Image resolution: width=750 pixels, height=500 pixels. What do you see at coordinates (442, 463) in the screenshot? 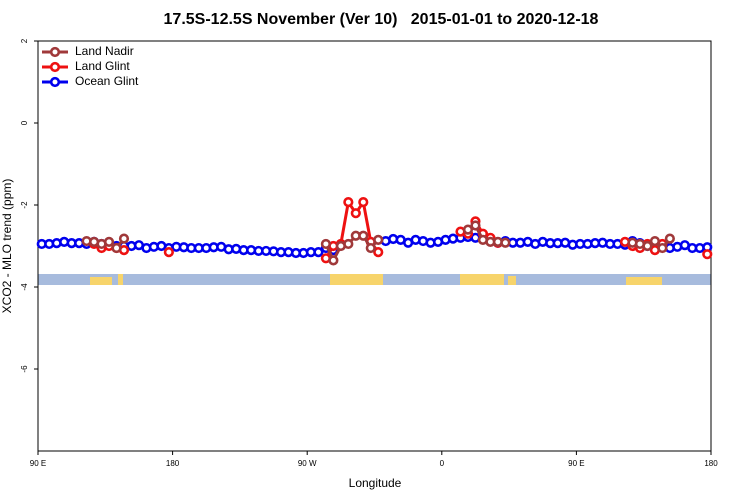
I see `x-tick-label: 0` at bounding box center [442, 463].